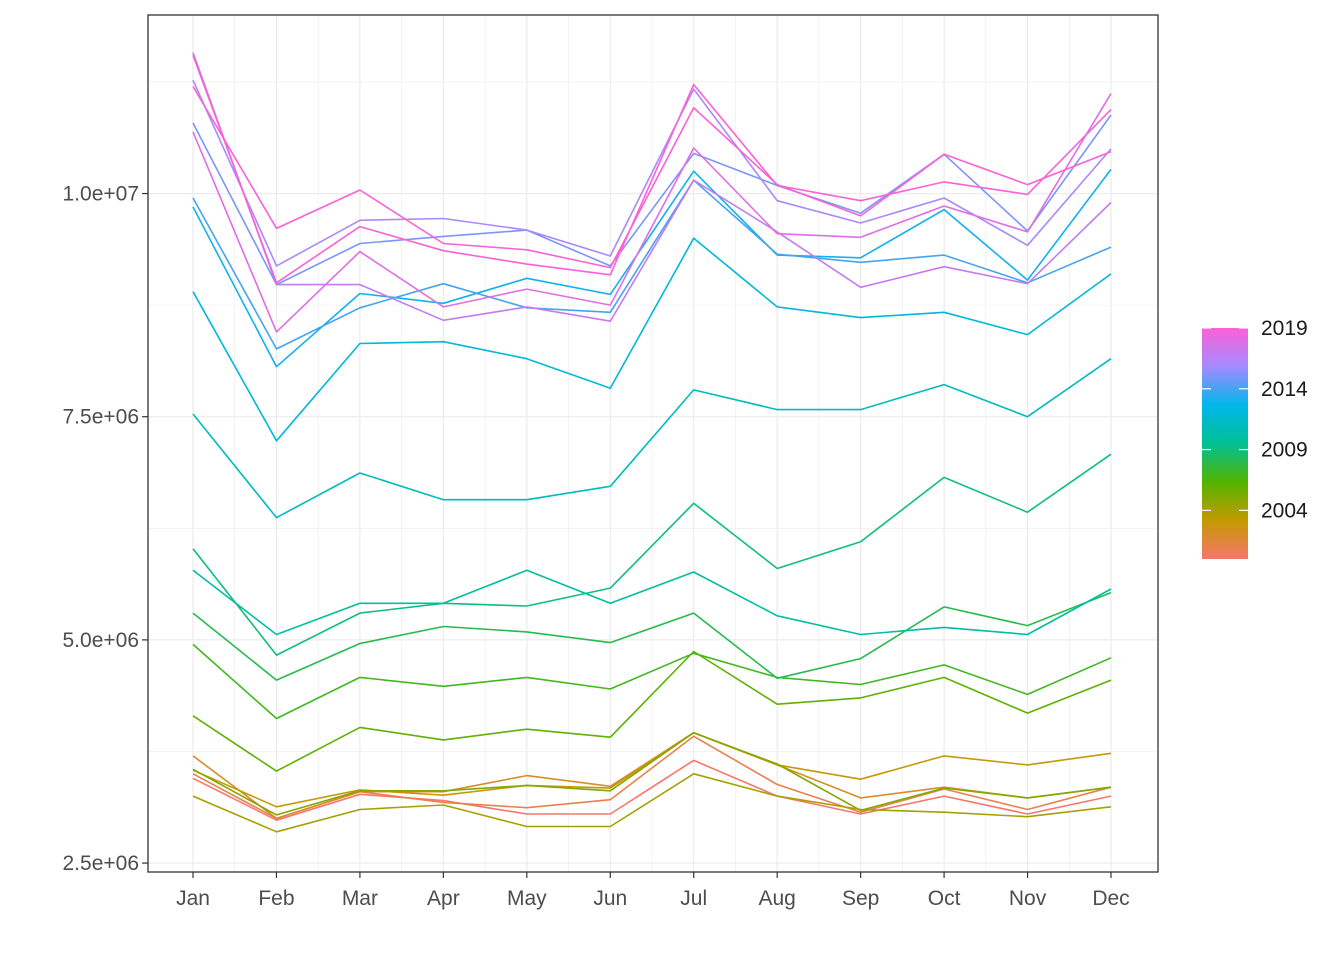  I want to click on y-tick-label: 1.0e+07, so click(101, 194).